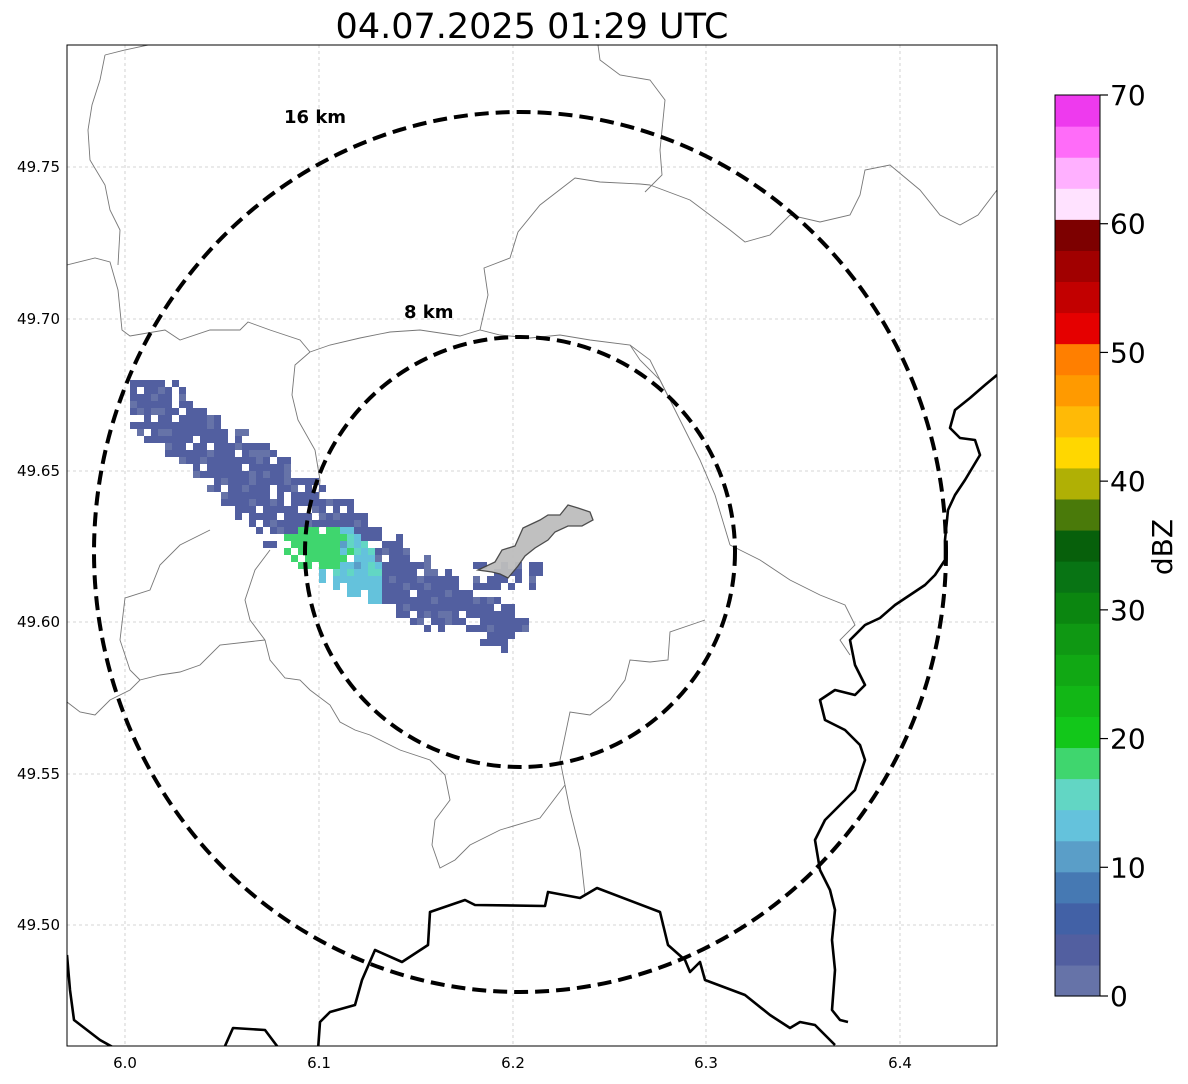 The image size is (1188, 1084). Describe the element at coordinates (529, 966) in the screenshot. I see `national-border-south` at that location.